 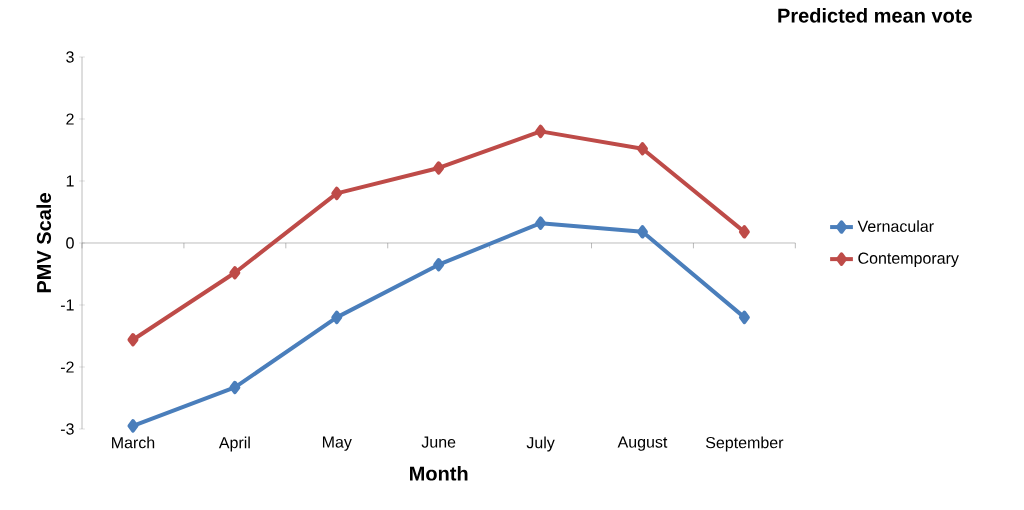 I want to click on x-axis-title: Month, so click(x=439, y=473).